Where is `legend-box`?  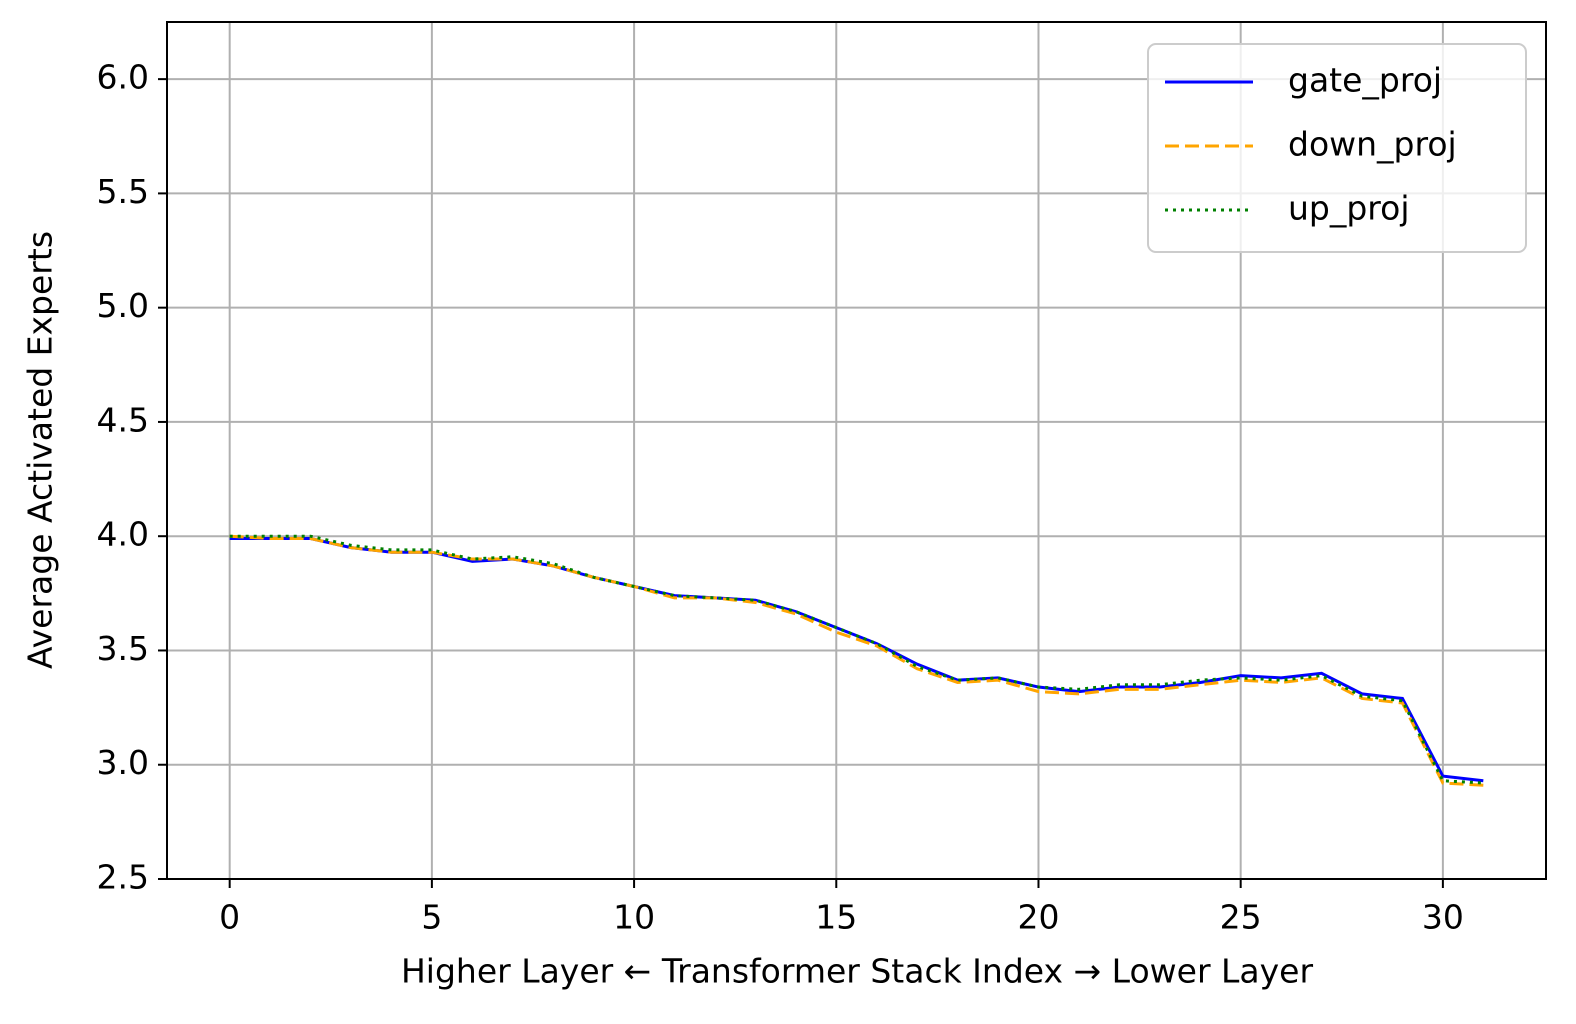 legend-box is located at coordinates (1337, 148).